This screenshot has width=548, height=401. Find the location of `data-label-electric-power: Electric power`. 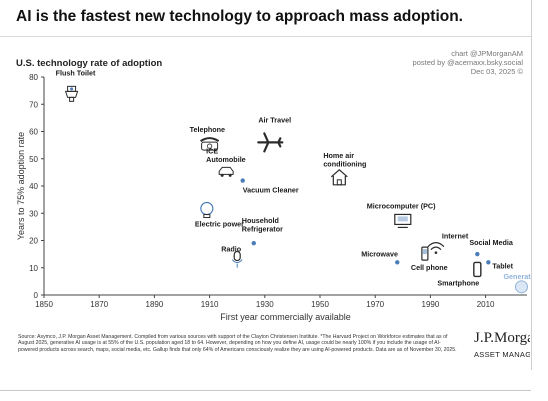

data-label-electric-power: Electric power is located at coordinates (219, 224).